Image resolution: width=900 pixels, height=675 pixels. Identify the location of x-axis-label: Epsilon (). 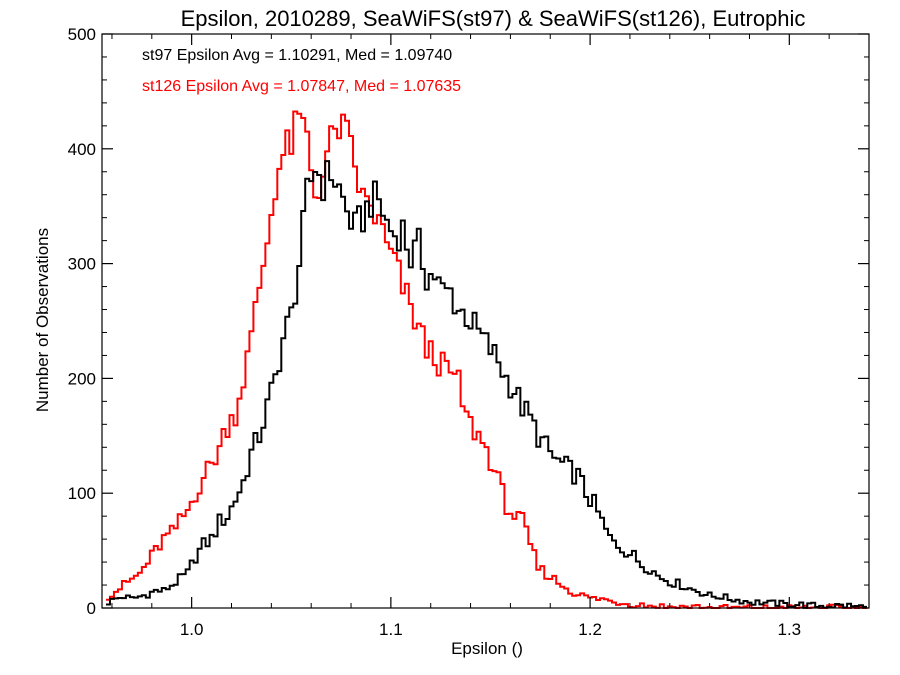
(487, 648).